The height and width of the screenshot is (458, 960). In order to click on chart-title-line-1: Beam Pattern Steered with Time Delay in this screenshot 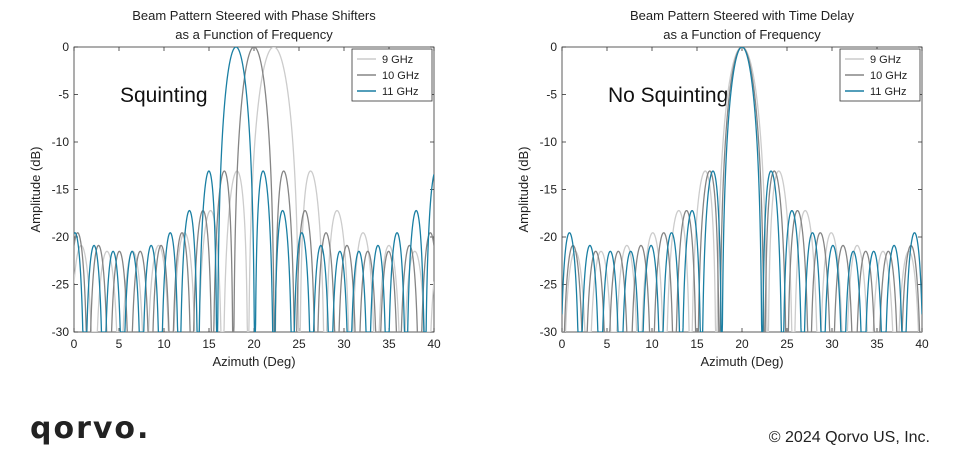, I will do `click(742, 15)`.